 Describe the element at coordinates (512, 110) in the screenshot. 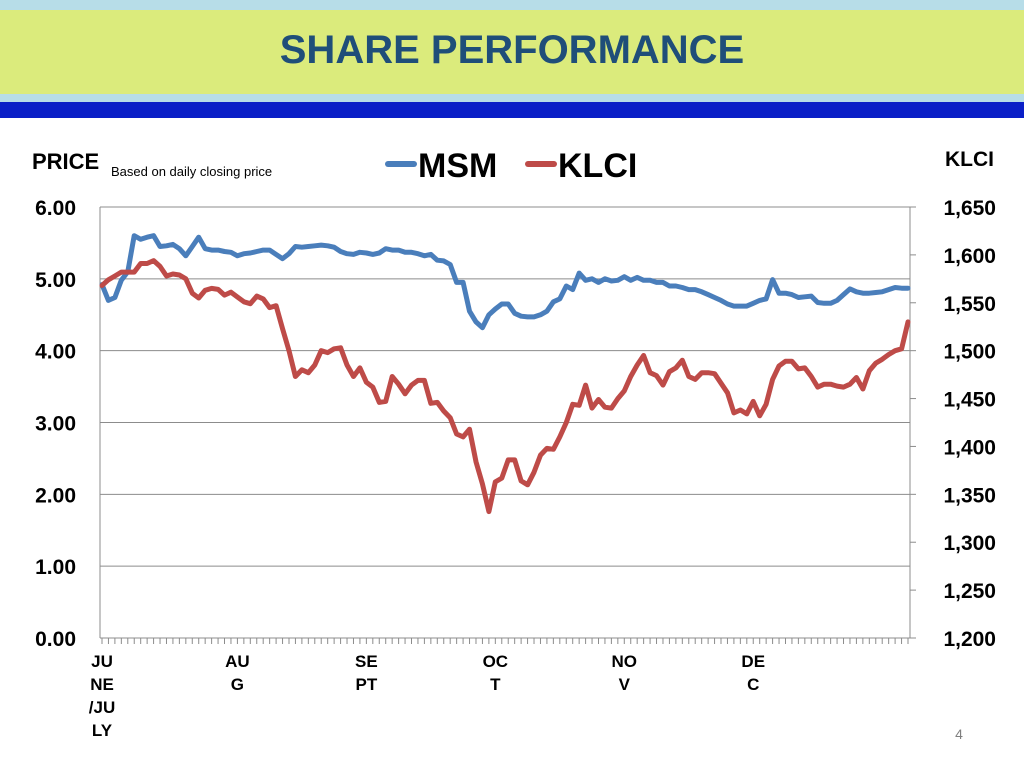

I see `blue-divider-band` at that location.